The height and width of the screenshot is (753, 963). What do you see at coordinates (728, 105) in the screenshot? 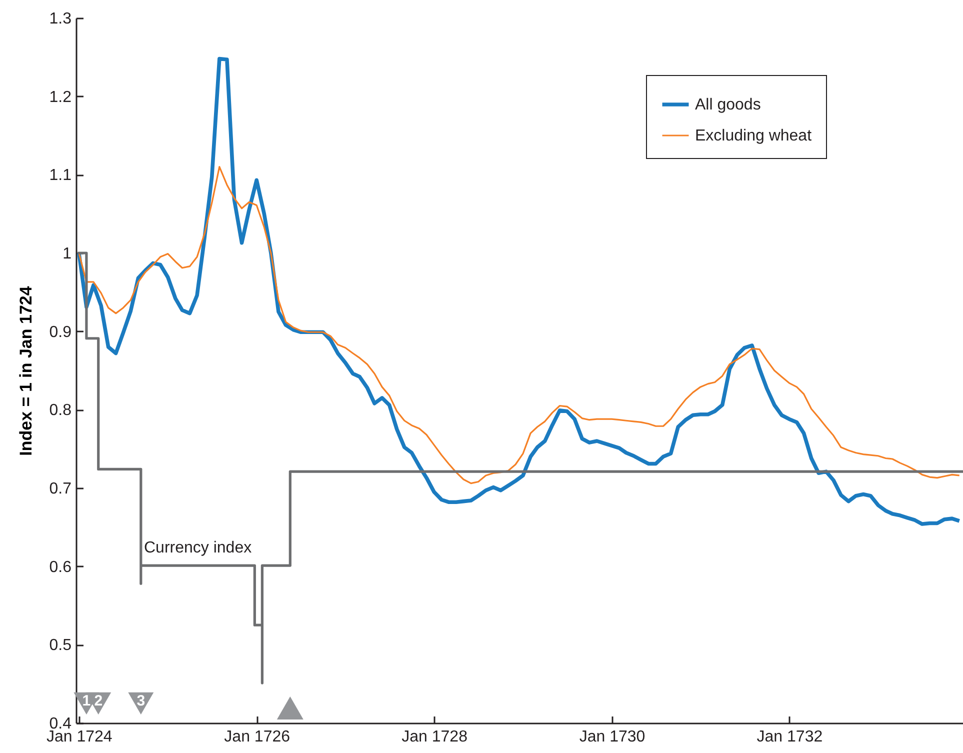
I see `legend-label: All goods` at bounding box center [728, 105].